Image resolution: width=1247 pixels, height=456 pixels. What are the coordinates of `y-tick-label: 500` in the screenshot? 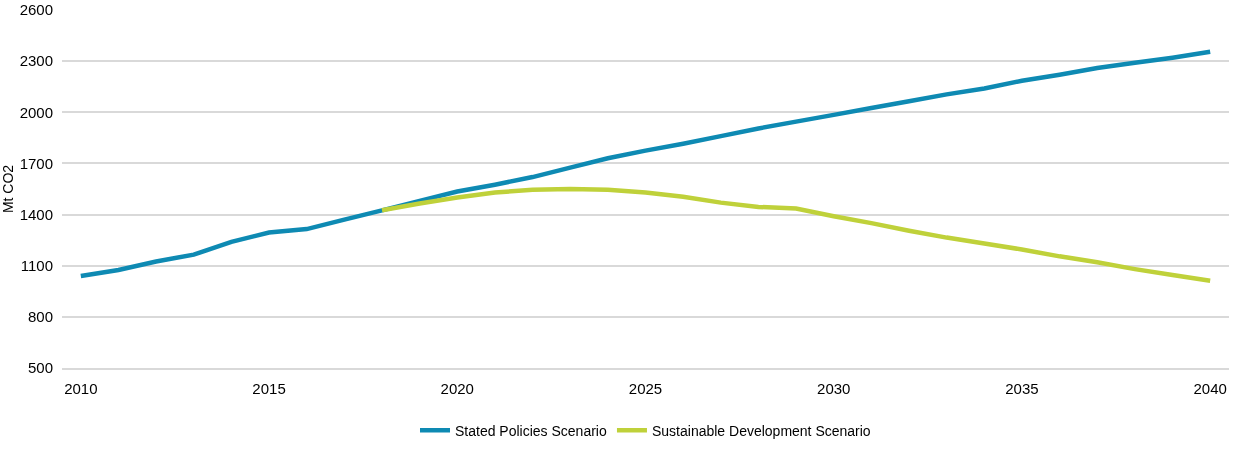 It's located at (40, 368).